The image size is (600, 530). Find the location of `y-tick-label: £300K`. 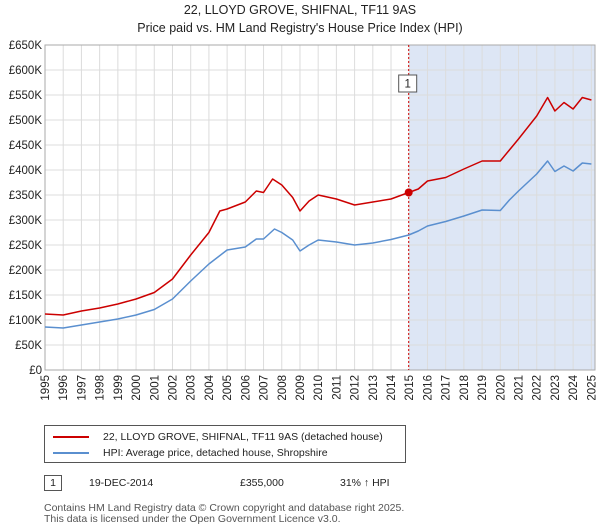

y-tick-label: £300K is located at coordinates (26, 221).